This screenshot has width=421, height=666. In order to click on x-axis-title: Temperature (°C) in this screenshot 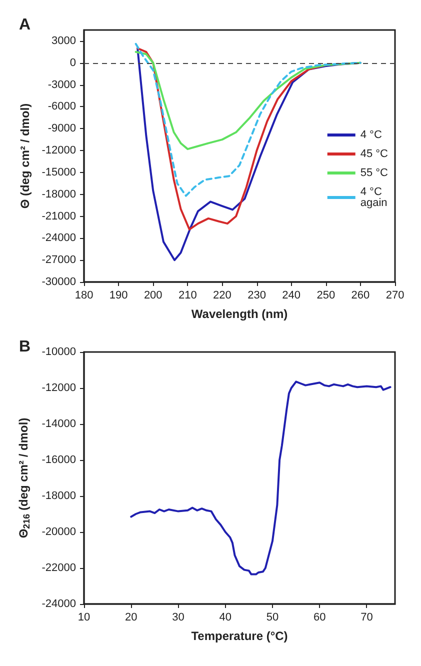, I will do `click(239, 636)`.